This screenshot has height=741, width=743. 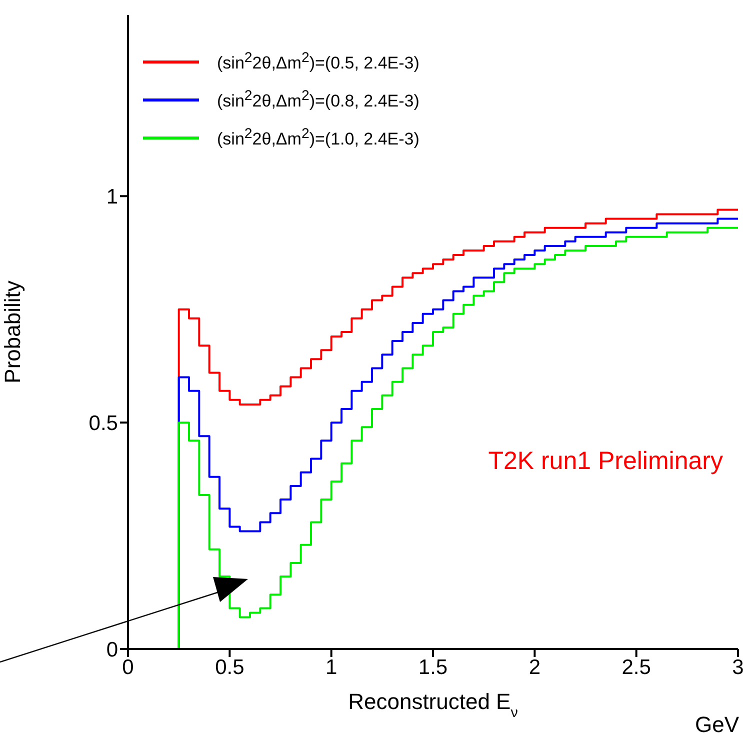 What do you see at coordinates (103, 424) in the screenshot?
I see `y-tick-label: 0.5` at bounding box center [103, 424].